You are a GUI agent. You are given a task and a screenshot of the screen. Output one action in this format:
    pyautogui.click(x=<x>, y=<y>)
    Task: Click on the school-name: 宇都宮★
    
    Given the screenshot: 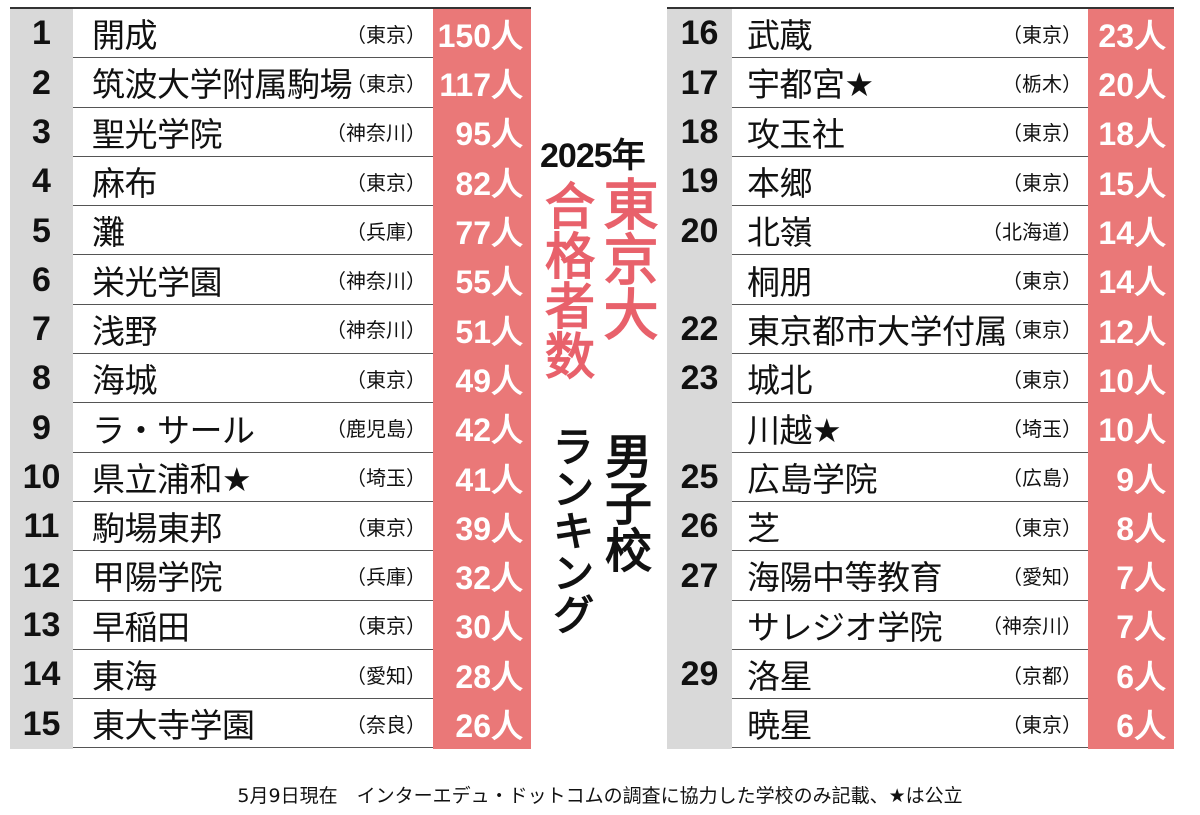 What is the action you would take?
    pyautogui.click(x=810, y=85)
    